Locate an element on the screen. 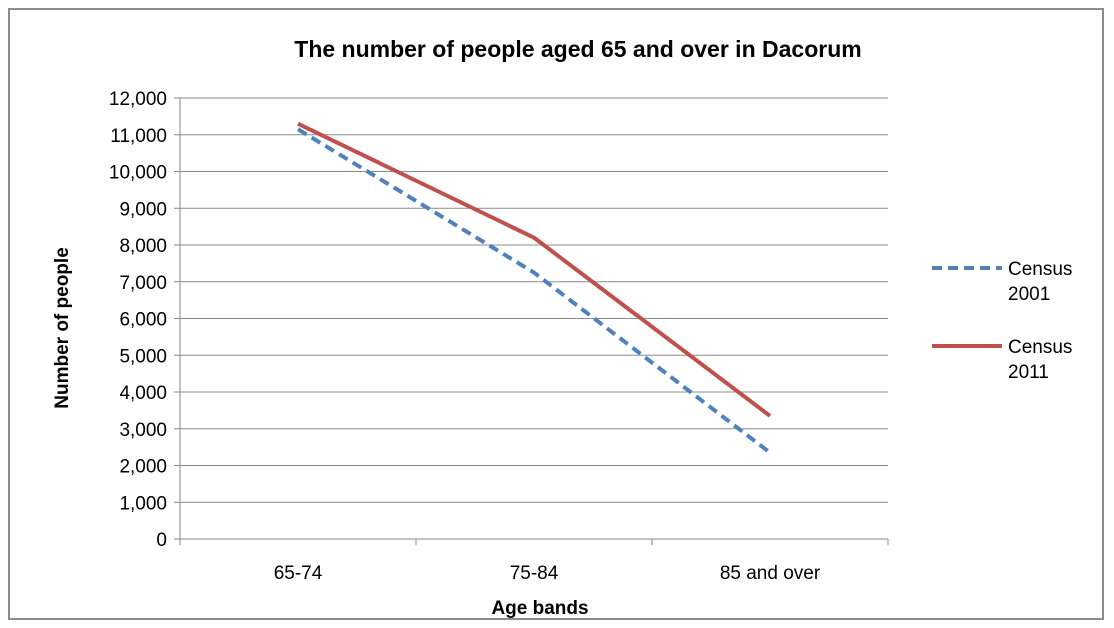 The image size is (1114, 628). y-tick-label: 4,000 is located at coordinates (143, 393).